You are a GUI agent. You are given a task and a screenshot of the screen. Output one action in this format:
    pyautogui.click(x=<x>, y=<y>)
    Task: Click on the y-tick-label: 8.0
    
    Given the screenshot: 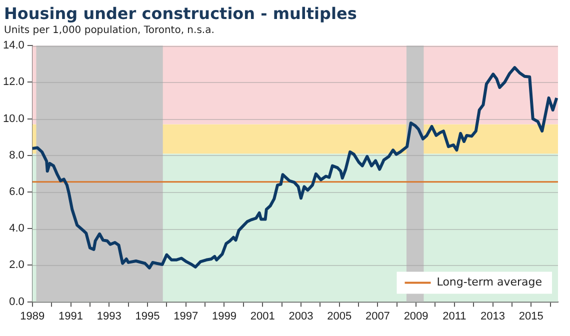 What is the action you would take?
    pyautogui.click(x=16, y=155)
    